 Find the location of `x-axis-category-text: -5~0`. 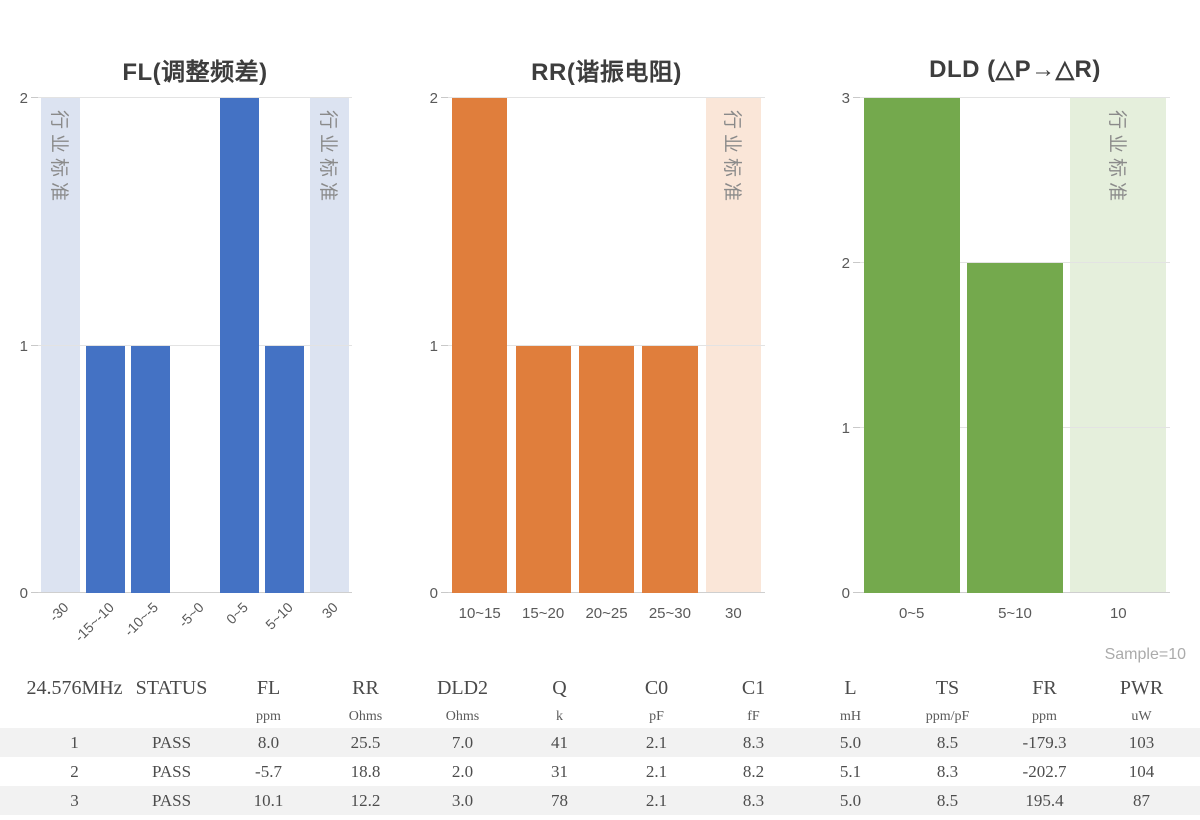

x-axis-category-text: -5~0 is located at coordinates (190, 615).